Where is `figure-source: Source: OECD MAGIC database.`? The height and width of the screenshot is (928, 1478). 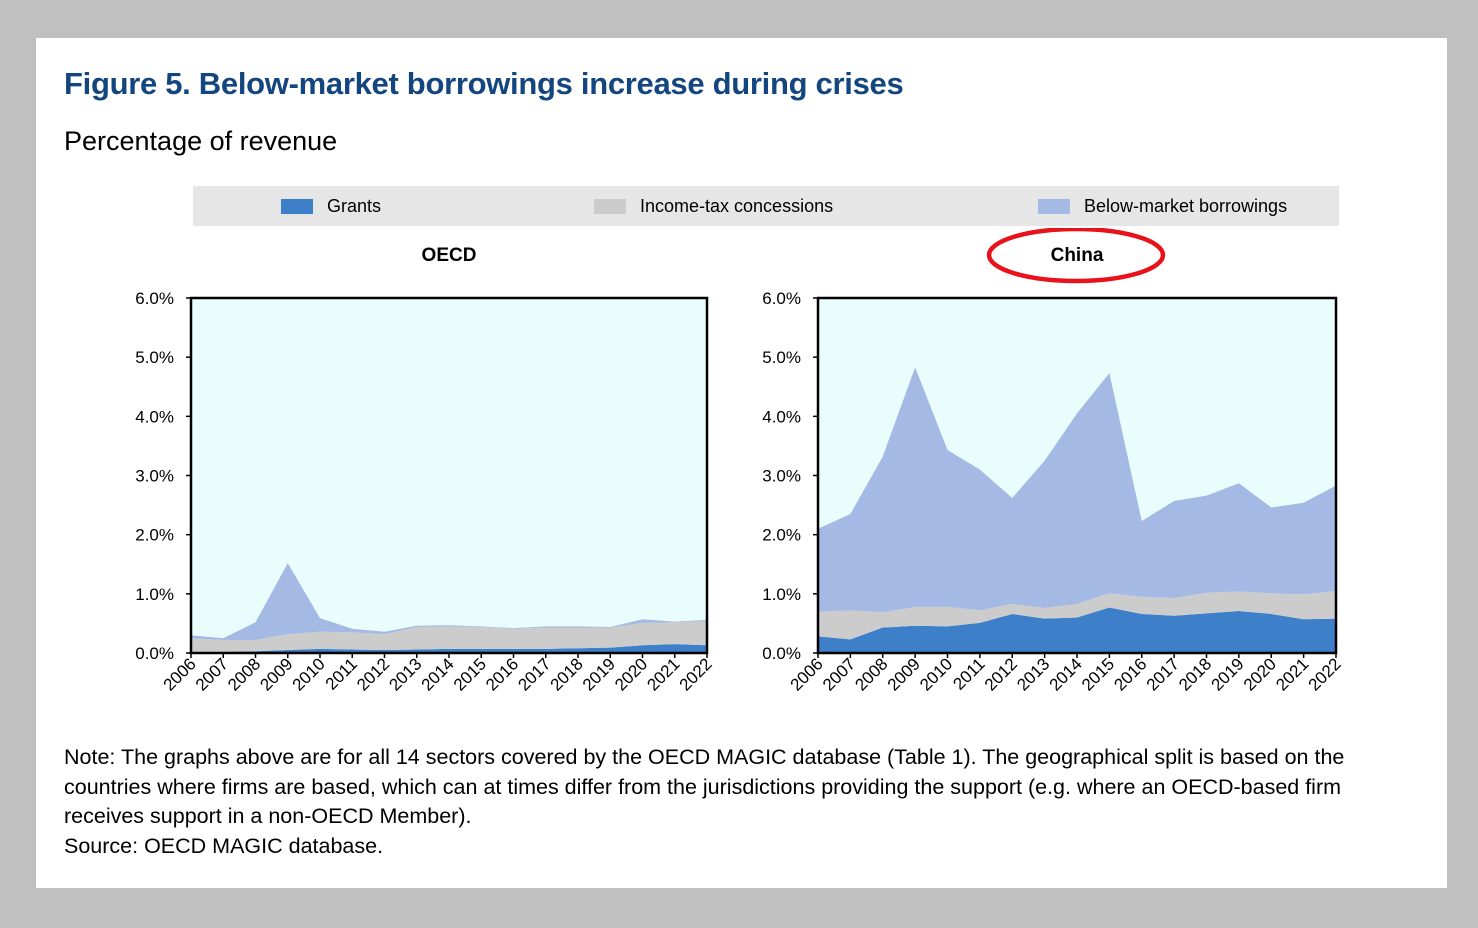 figure-source: Source: OECD MAGIC database. is located at coordinates (224, 845).